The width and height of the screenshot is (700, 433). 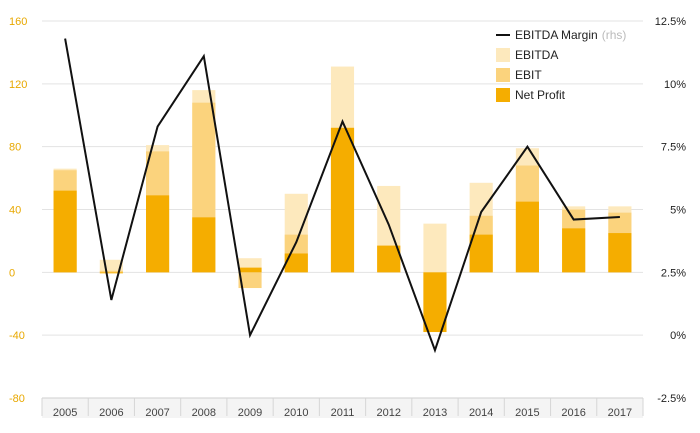 What do you see at coordinates (536, 55) in the screenshot?
I see `legend-label-ebitda: EBITDA` at bounding box center [536, 55].